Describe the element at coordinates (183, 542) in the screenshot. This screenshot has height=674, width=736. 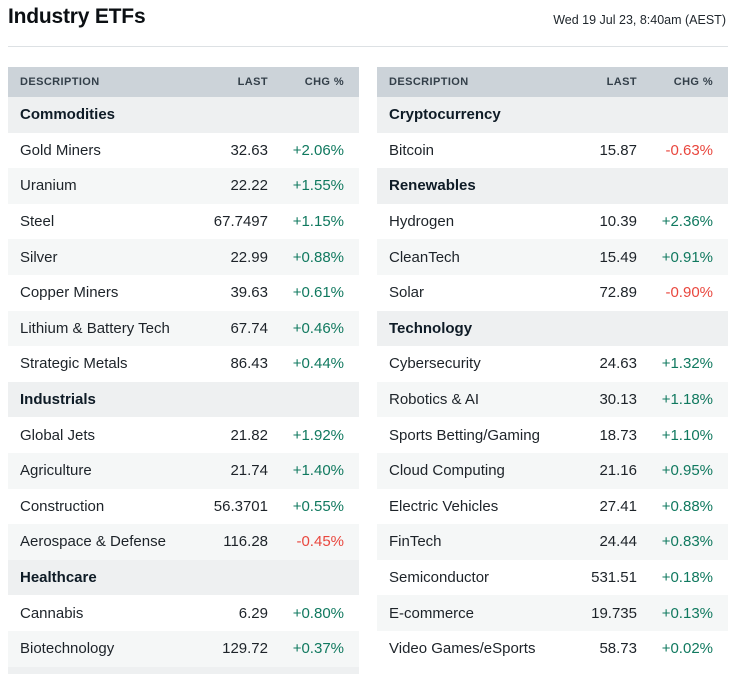
I see `table-row: Aerospace & Defense 116.28 -0.45%` at that location.